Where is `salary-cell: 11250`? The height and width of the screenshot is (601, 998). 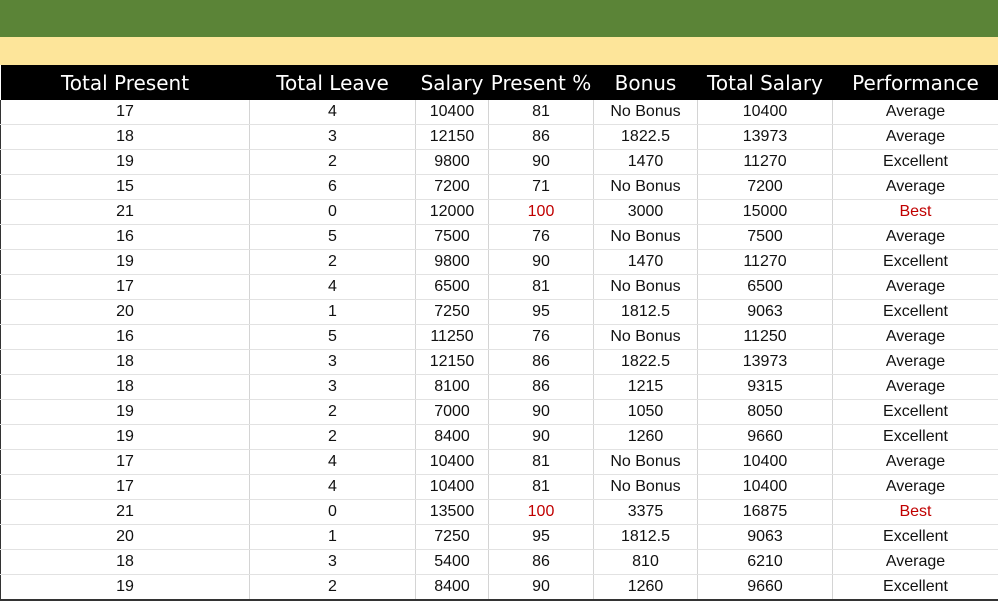 salary-cell: 11250 is located at coordinates (452, 337).